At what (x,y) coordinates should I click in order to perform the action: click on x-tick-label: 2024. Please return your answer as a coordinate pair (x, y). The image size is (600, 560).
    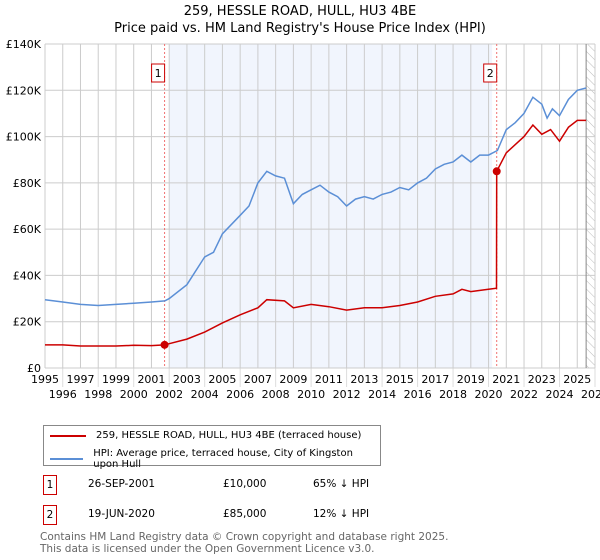
    Looking at the image, I should click on (560, 394).